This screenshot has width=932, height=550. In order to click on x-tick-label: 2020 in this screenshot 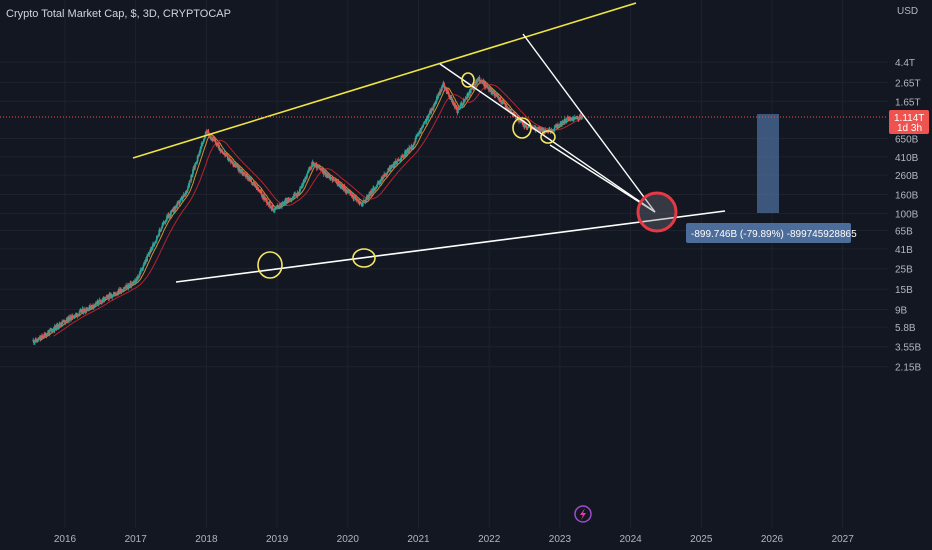, I will do `click(348, 539)`.